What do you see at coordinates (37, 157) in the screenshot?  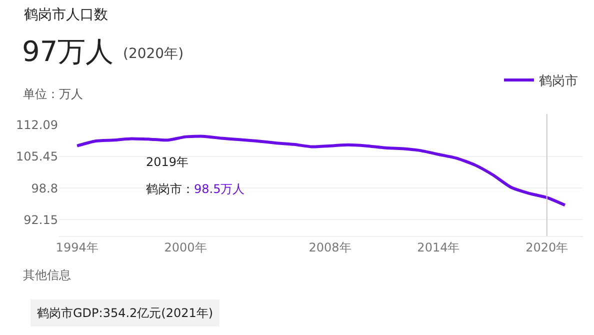 I see `y-tick-label: 105.45` at bounding box center [37, 157].